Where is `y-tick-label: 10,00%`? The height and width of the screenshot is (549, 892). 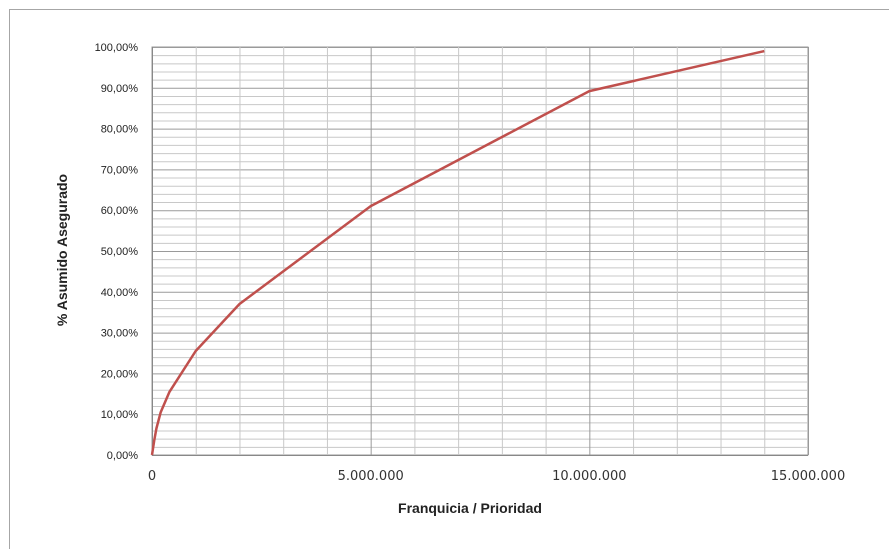
y-tick-label: 10,00% is located at coordinates (120, 415).